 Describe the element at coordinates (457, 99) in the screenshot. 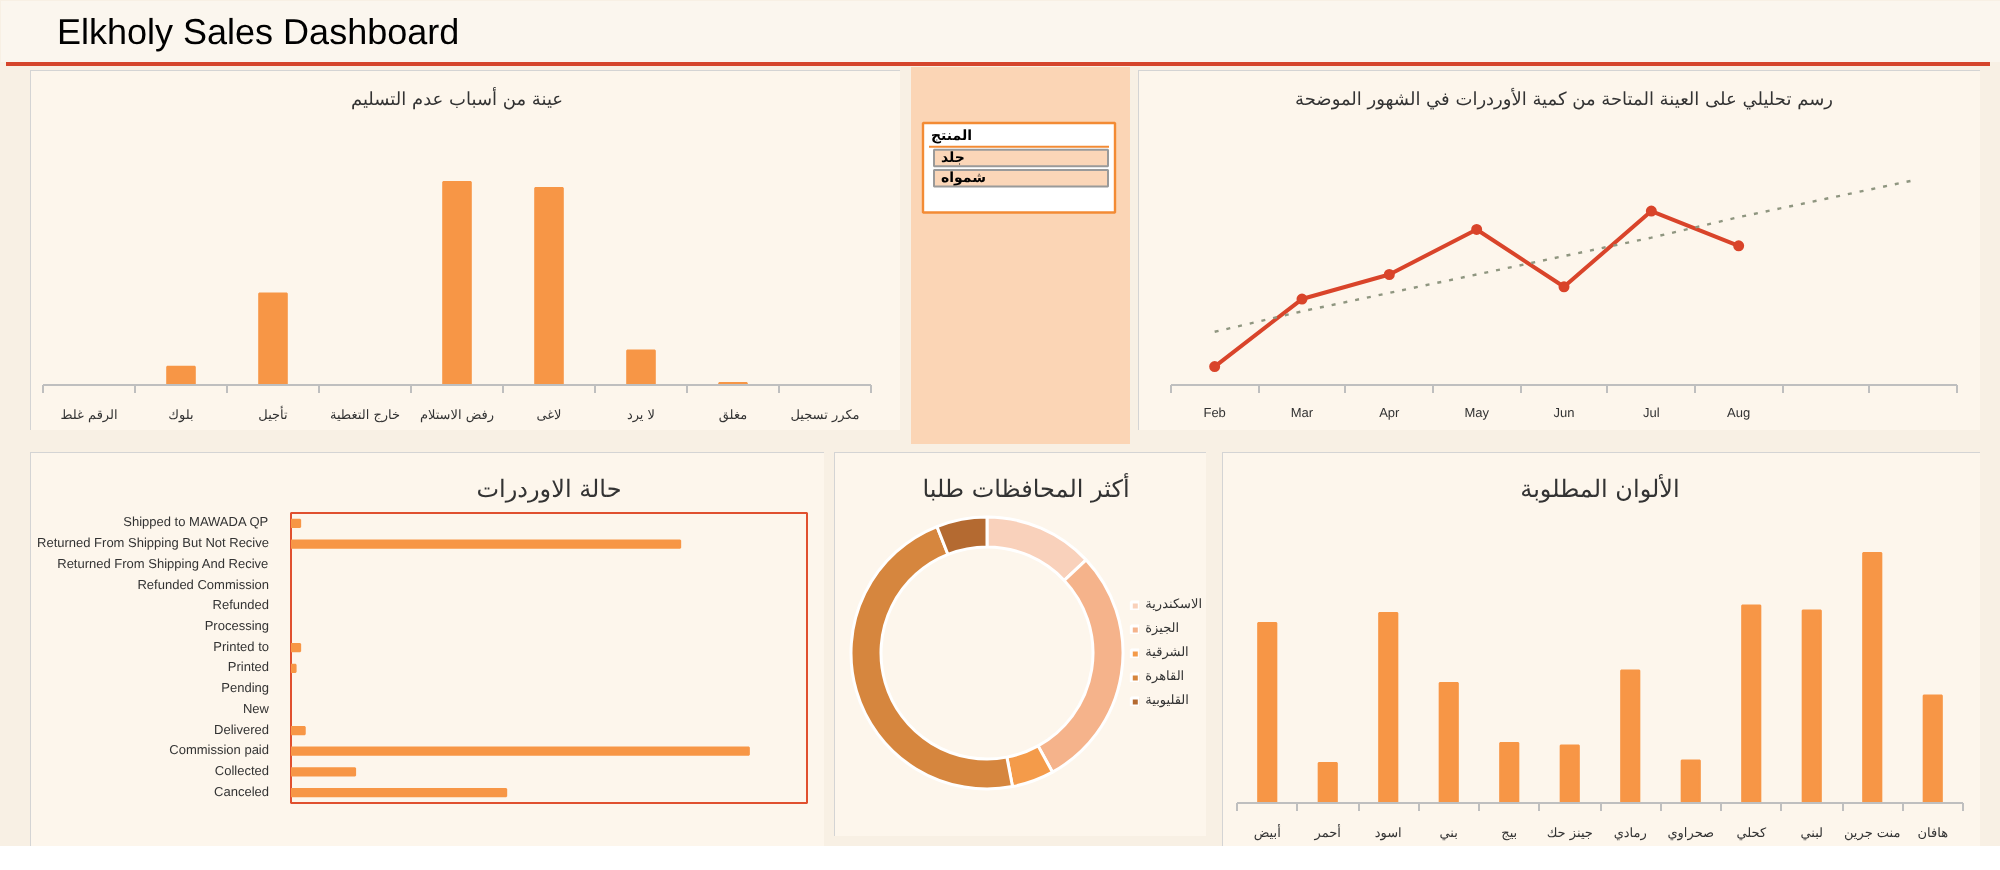

I see `chart-title: عينة من أسباب عدم التسليم` at that location.